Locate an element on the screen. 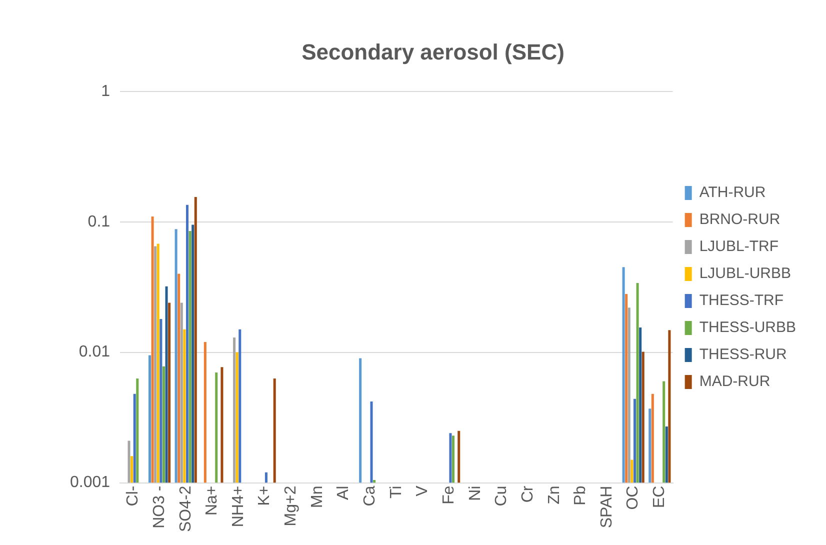 The height and width of the screenshot is (545, 826). x-tick-label: NO3 - is located at coordinates (159, 507).